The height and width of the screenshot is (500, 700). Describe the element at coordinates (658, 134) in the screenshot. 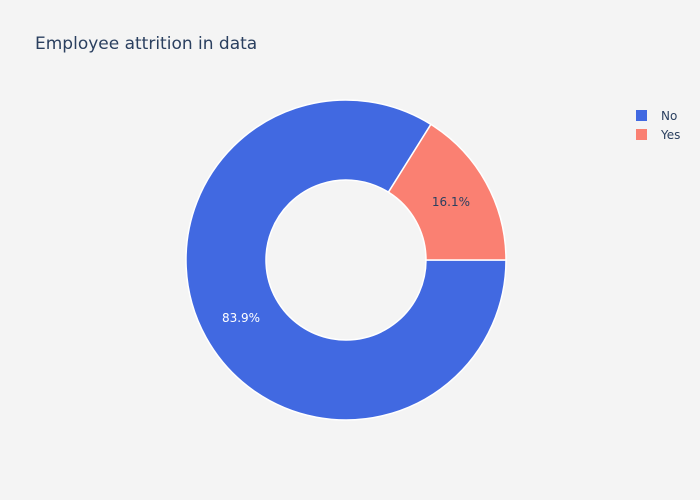

I see `legend-item-yes: Yes` at that location.